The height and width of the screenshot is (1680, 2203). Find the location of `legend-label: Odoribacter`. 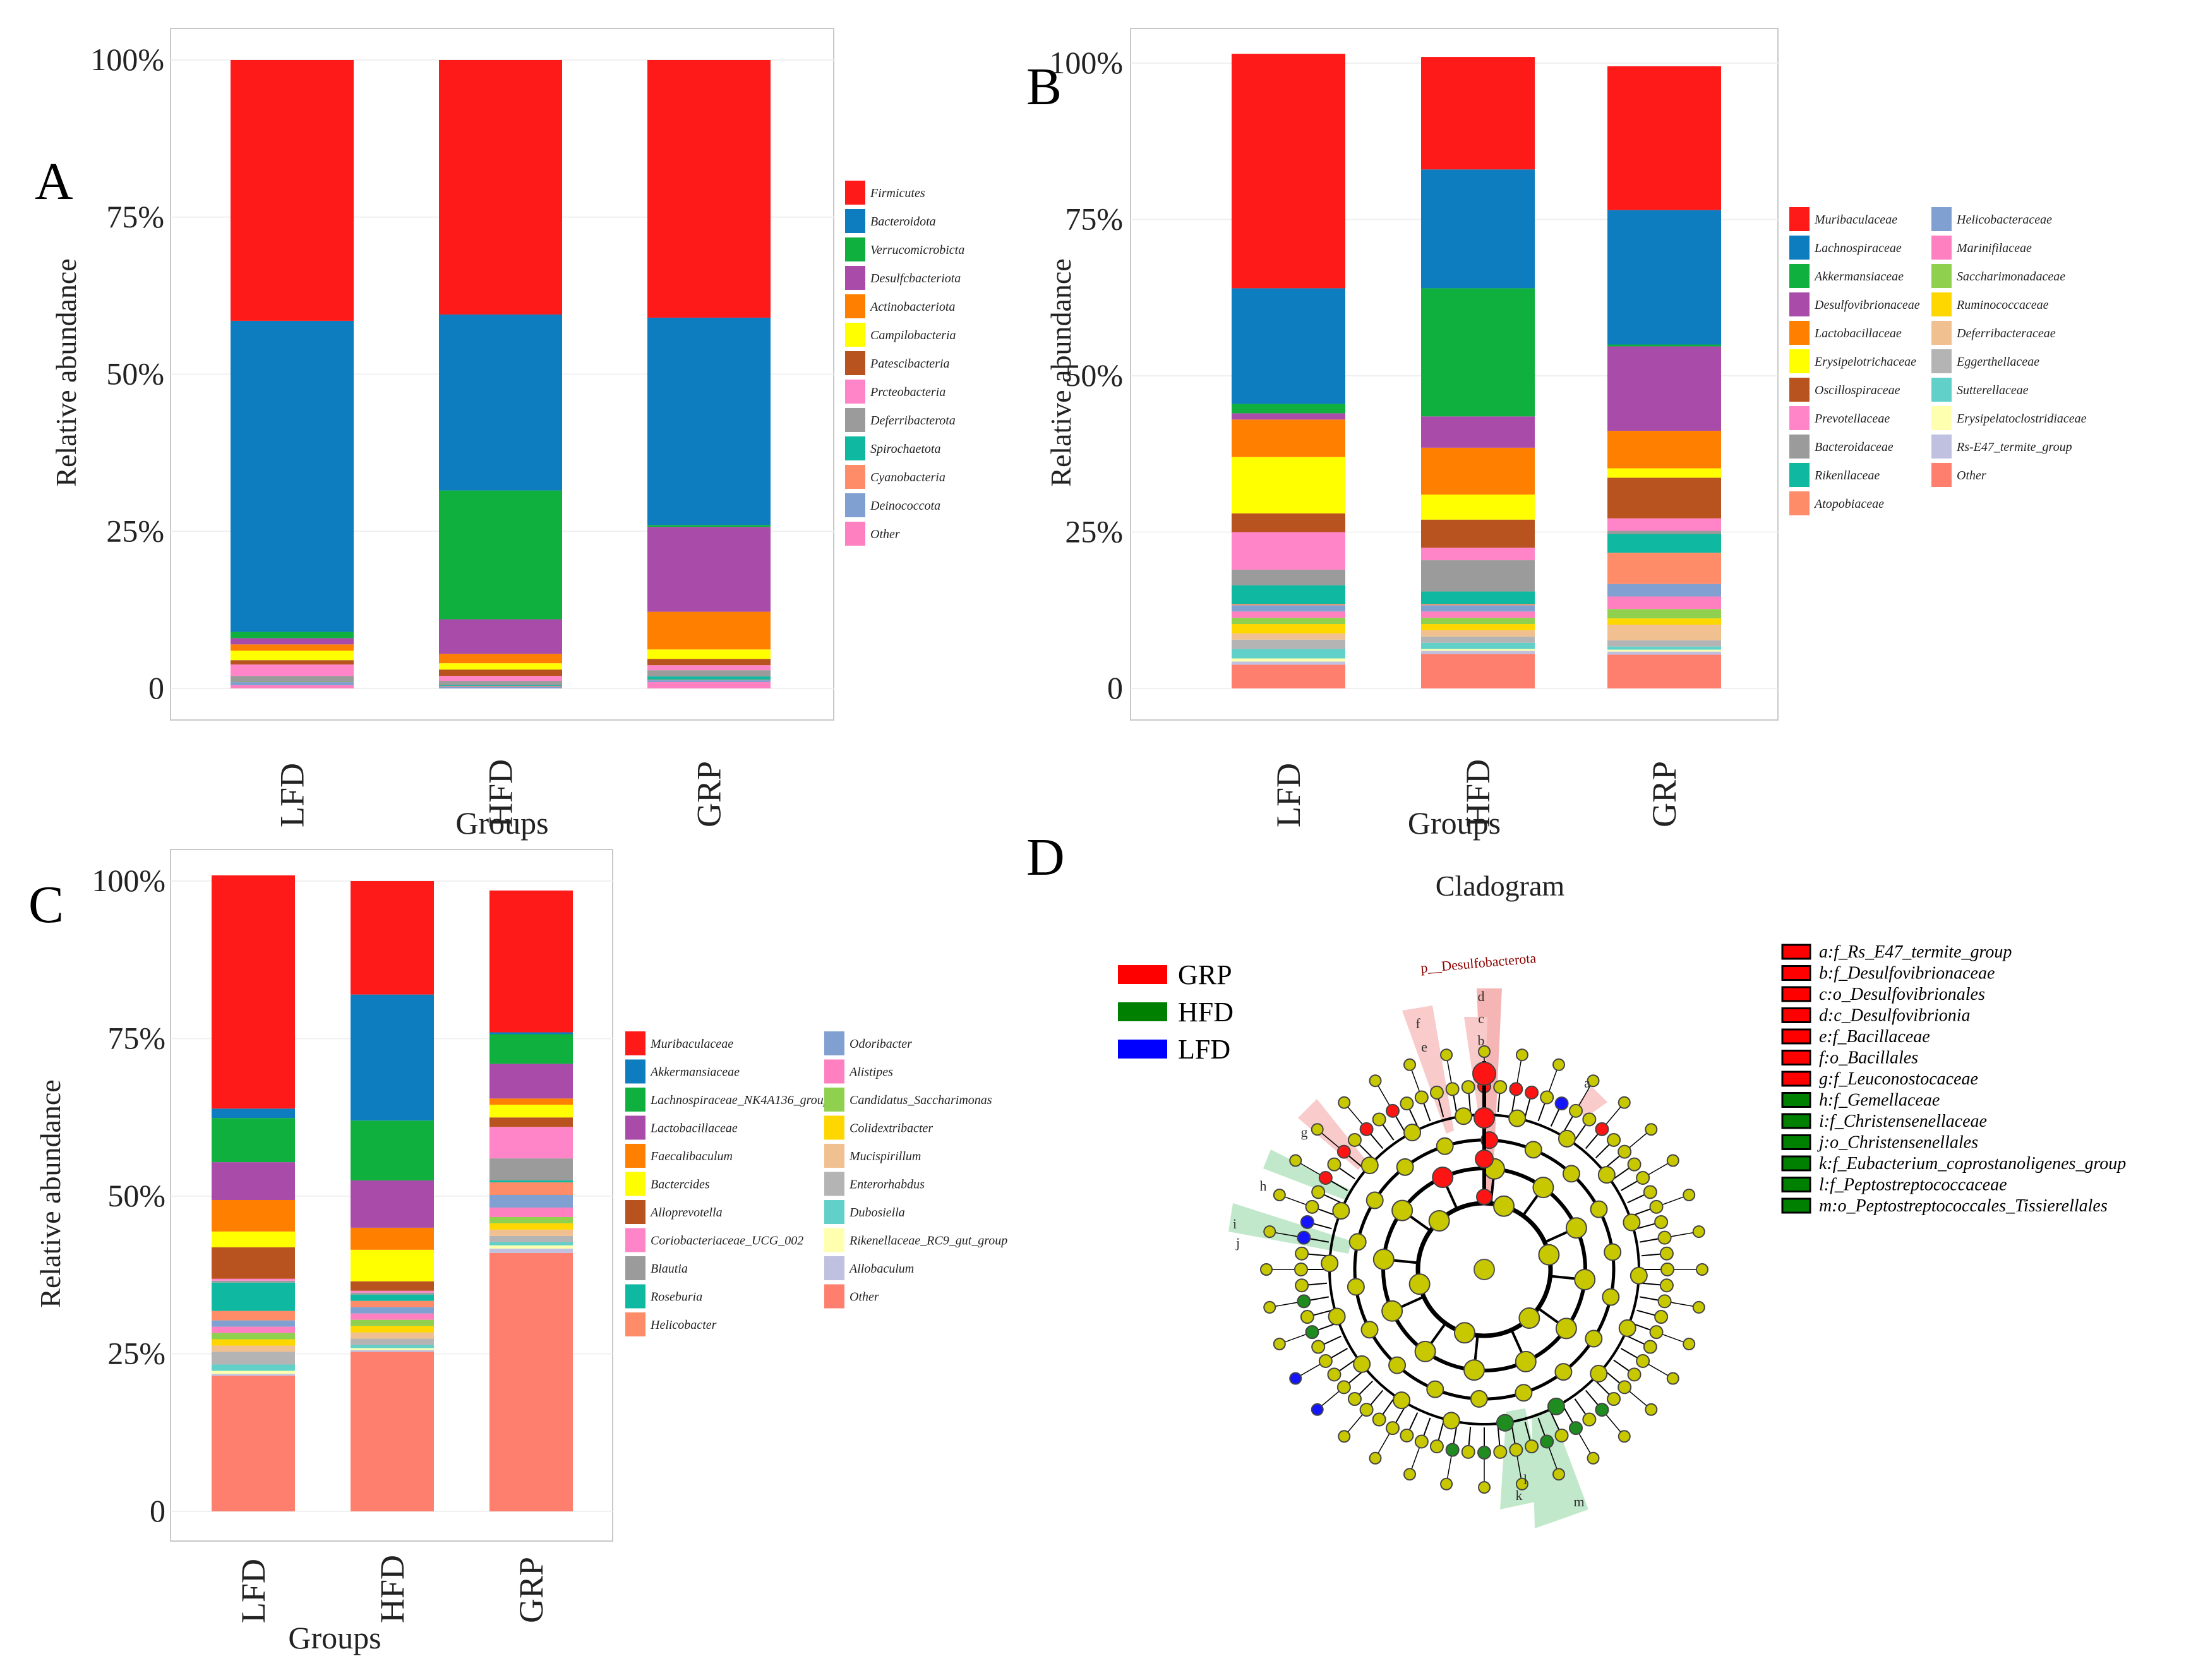

legend-label: Odoribacter is located at coordinates (880, 1044).